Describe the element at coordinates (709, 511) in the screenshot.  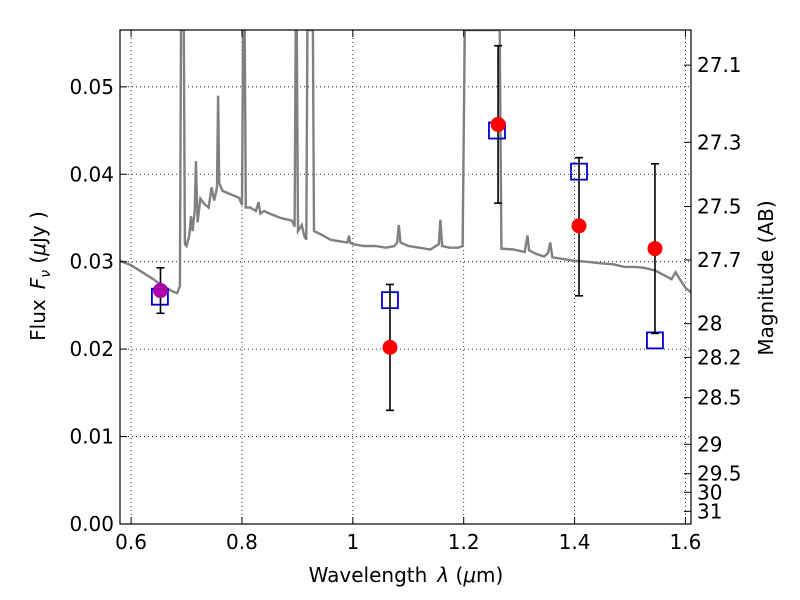
I see `y2-tick-label: 31` at that location.